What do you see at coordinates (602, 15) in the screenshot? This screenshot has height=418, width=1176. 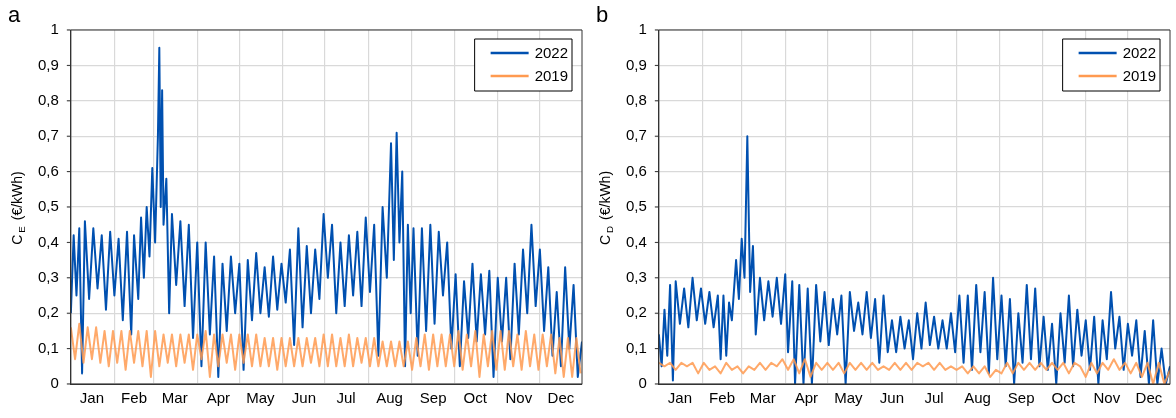 I see `chart-title: b` at bounding box center [602, 15].